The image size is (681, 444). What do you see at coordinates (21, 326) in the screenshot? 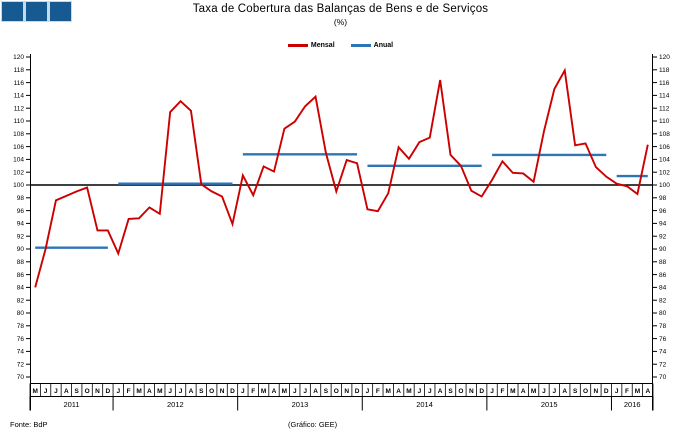
I see `svg-text: 78` at bounding box center [21, 326].